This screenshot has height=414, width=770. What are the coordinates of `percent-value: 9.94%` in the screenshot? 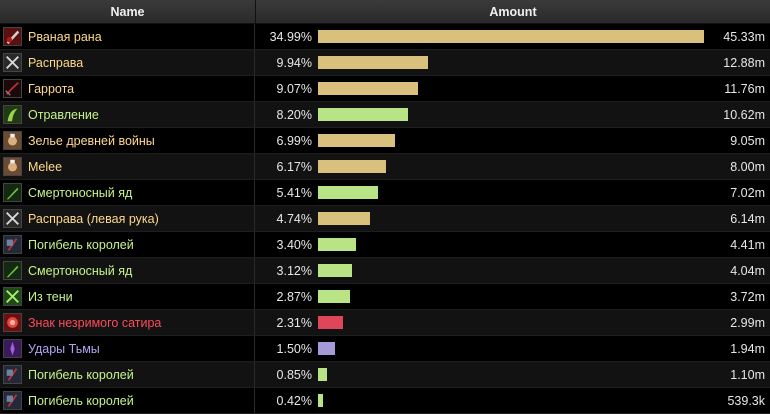 It's located at (294, 63).